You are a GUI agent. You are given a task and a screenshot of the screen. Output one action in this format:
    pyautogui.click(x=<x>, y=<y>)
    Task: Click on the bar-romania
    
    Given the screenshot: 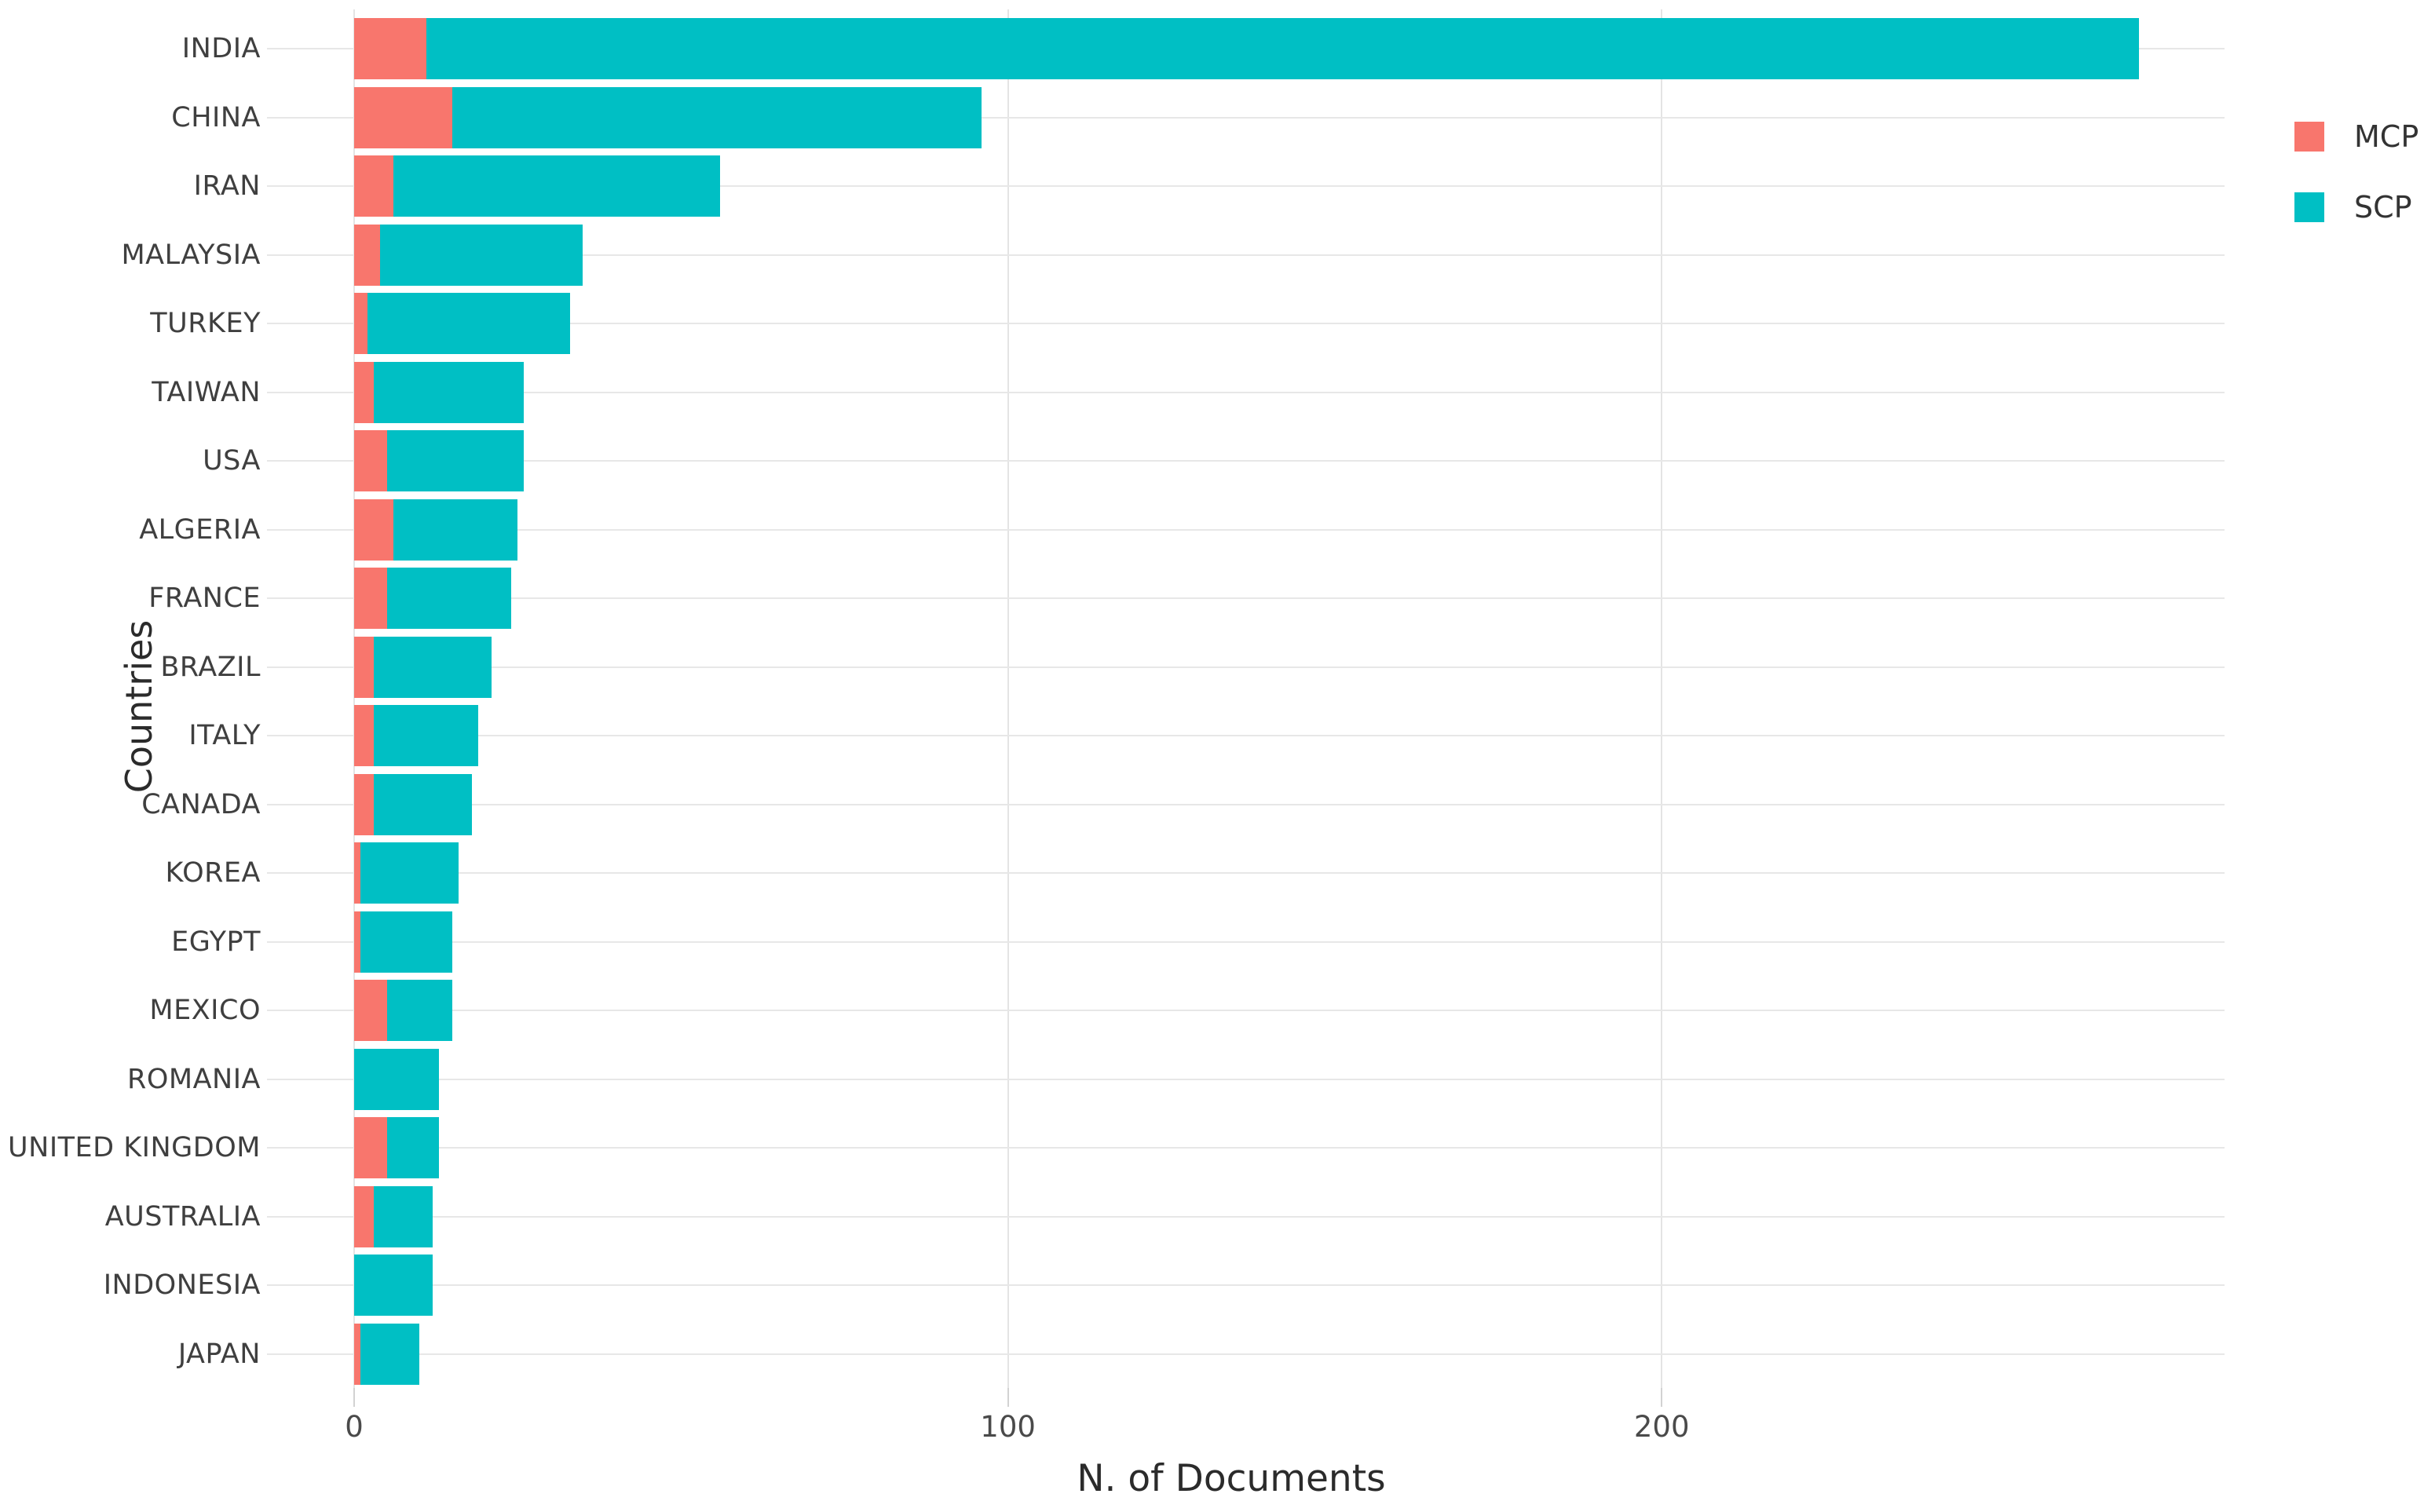 What is the action you would take?
    pyautogui.click(x=397, y=1079)
    